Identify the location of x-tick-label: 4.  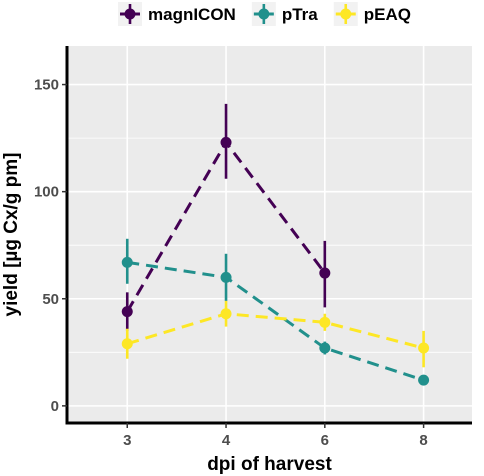
(226, 440).